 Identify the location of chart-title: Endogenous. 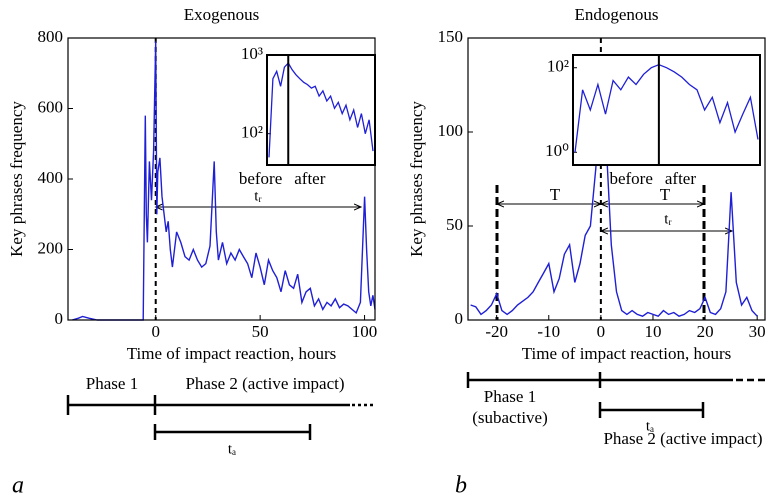
(616, 14).